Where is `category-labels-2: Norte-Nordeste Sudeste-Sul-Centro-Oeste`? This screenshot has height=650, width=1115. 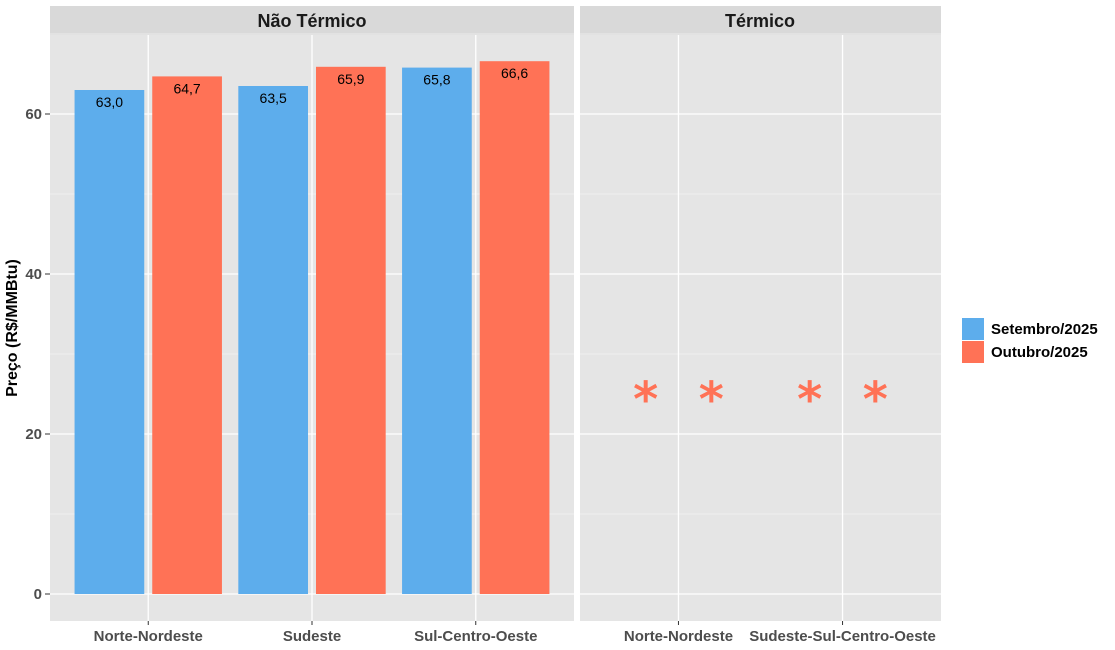
category-labels-2: Norte-Nordeste Sudeste-Sul-Centro-Oeste is located at coordinates (780, 636).